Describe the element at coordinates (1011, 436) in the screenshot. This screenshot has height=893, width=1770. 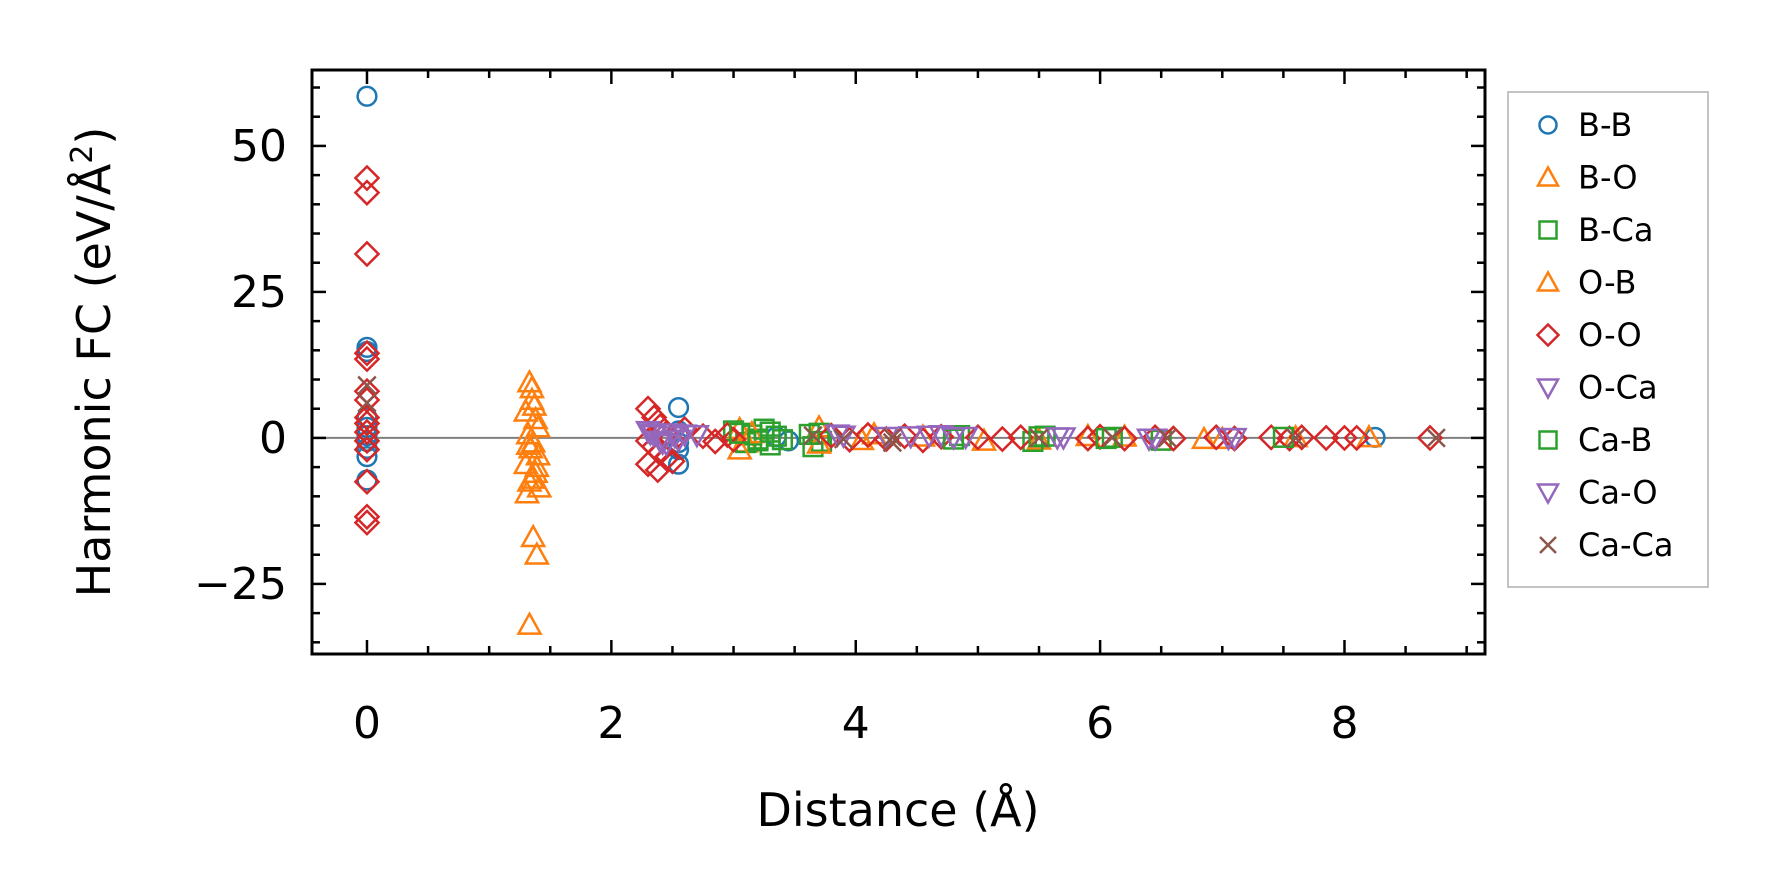
I see `series-ca-b` at that location.